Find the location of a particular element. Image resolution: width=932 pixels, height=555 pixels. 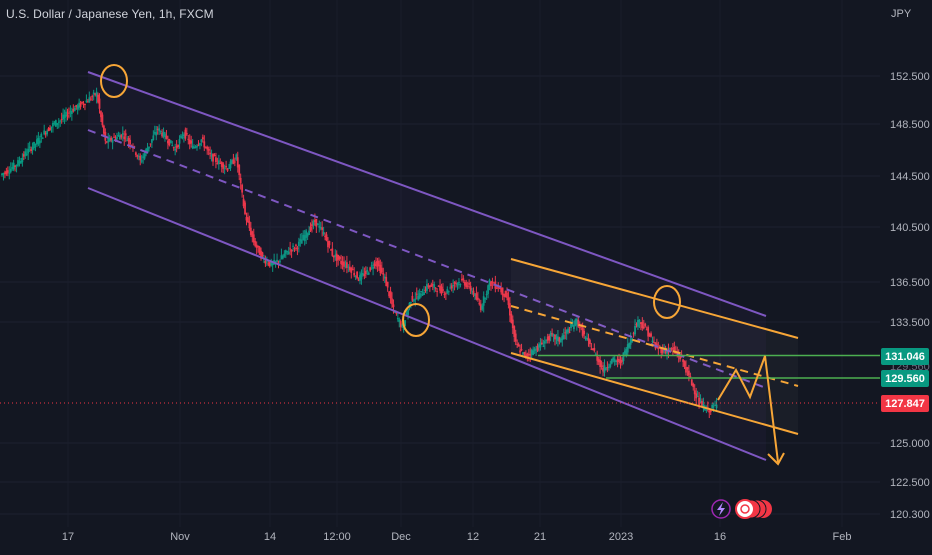

orange-channel-mid is located at coordinates (654, 346).